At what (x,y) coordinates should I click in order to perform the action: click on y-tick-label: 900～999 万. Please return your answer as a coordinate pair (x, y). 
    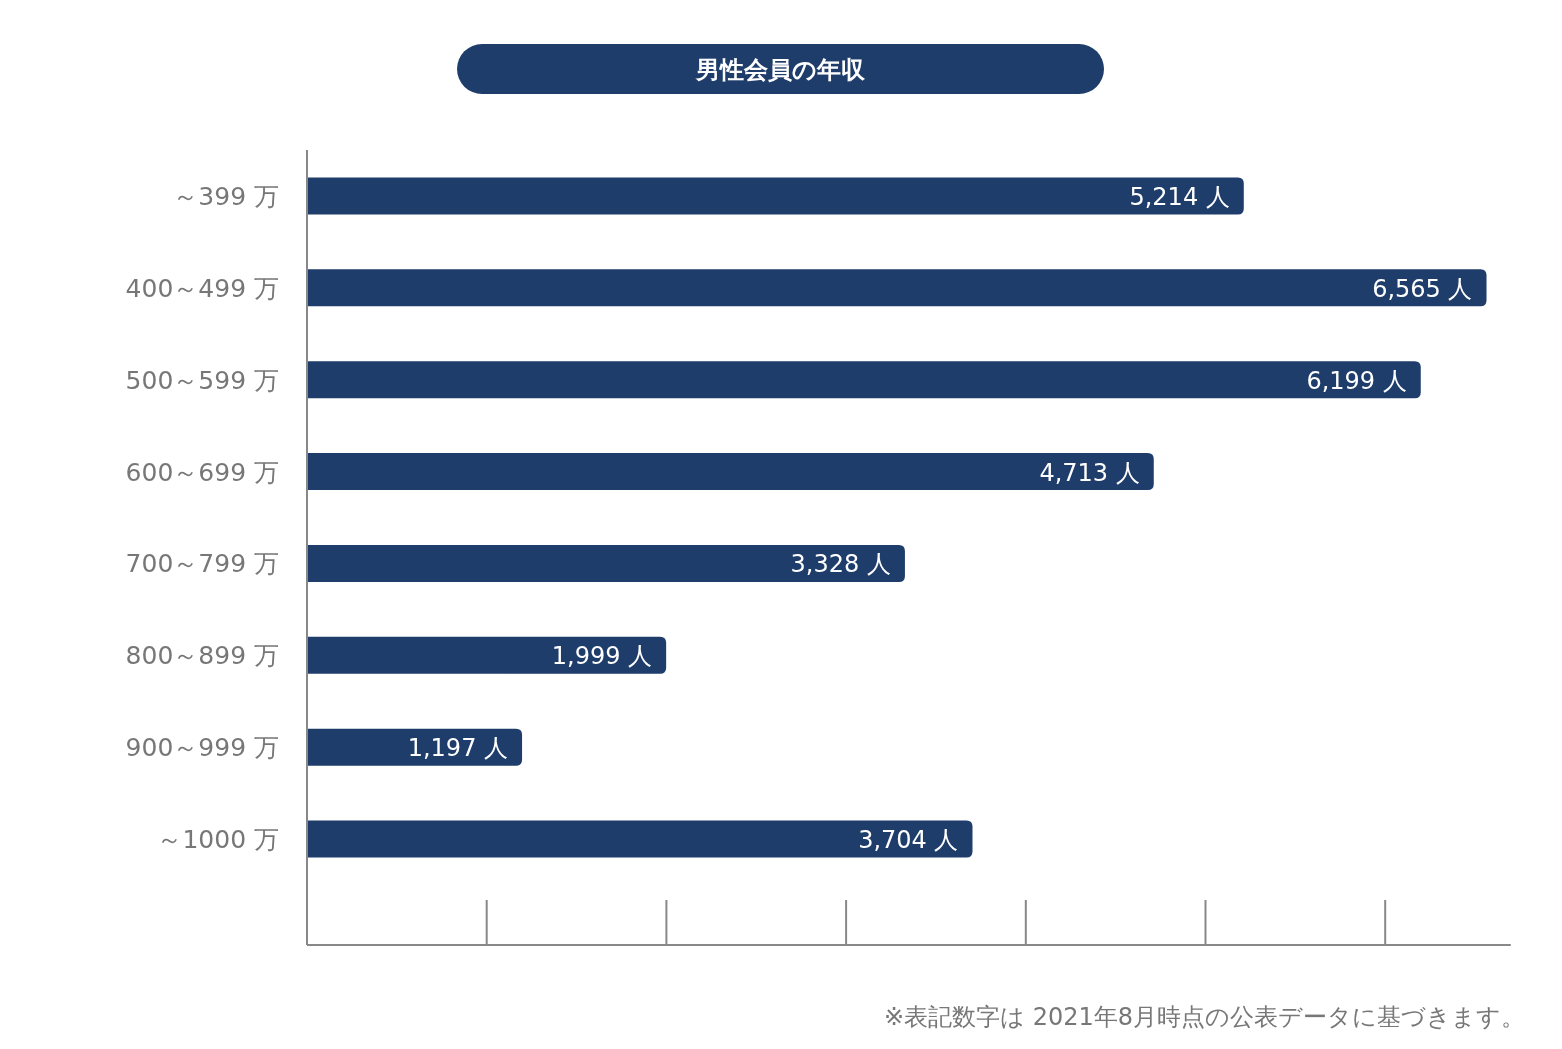
    Looking at the image, I should click on (202, 748).